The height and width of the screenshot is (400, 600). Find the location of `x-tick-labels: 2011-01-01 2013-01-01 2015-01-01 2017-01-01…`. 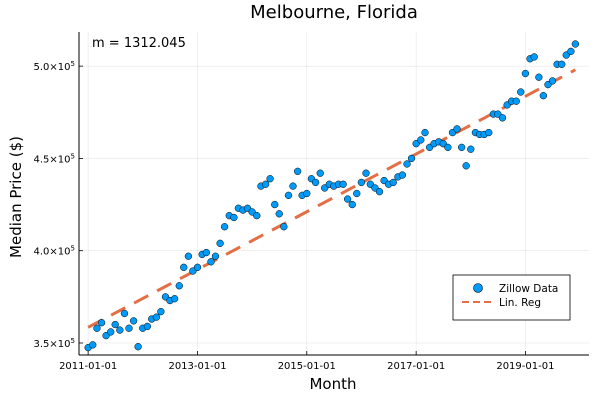

x-tick-labels: 2011-01-01 2013-01-01 2015-01-01 2017-01-01… is located at coordinates (306, 366).